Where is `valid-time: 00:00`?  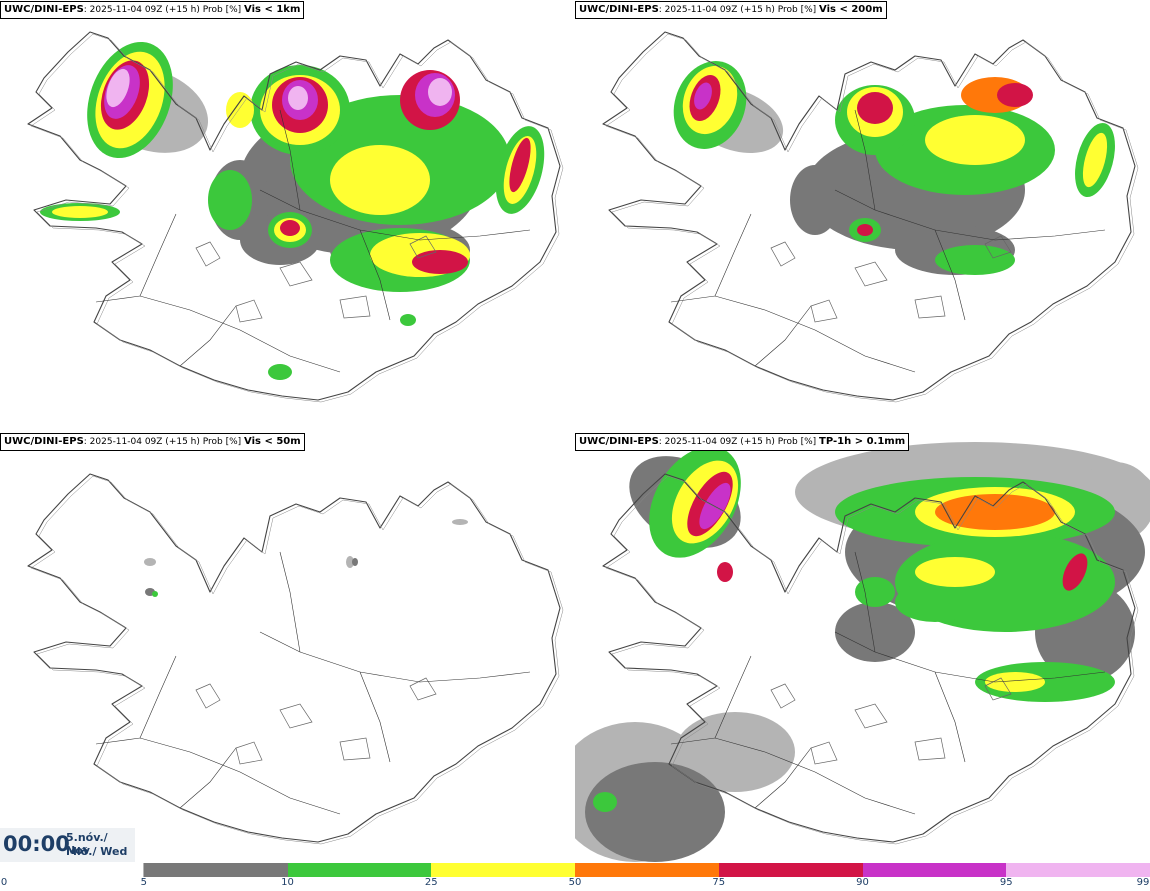
valid-time: 00:00 is located at coordinates (36, 844).